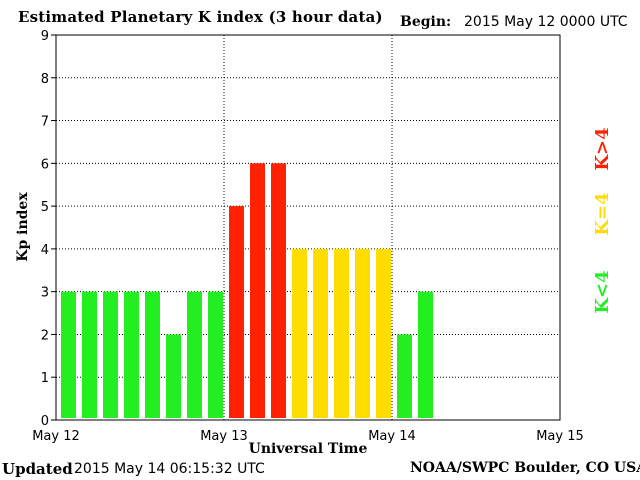 The height and width of the screenshot is (480, 640). I want to click on credit-text: NOAA/SWPC Boulder, CO USA, so click(525, 468).